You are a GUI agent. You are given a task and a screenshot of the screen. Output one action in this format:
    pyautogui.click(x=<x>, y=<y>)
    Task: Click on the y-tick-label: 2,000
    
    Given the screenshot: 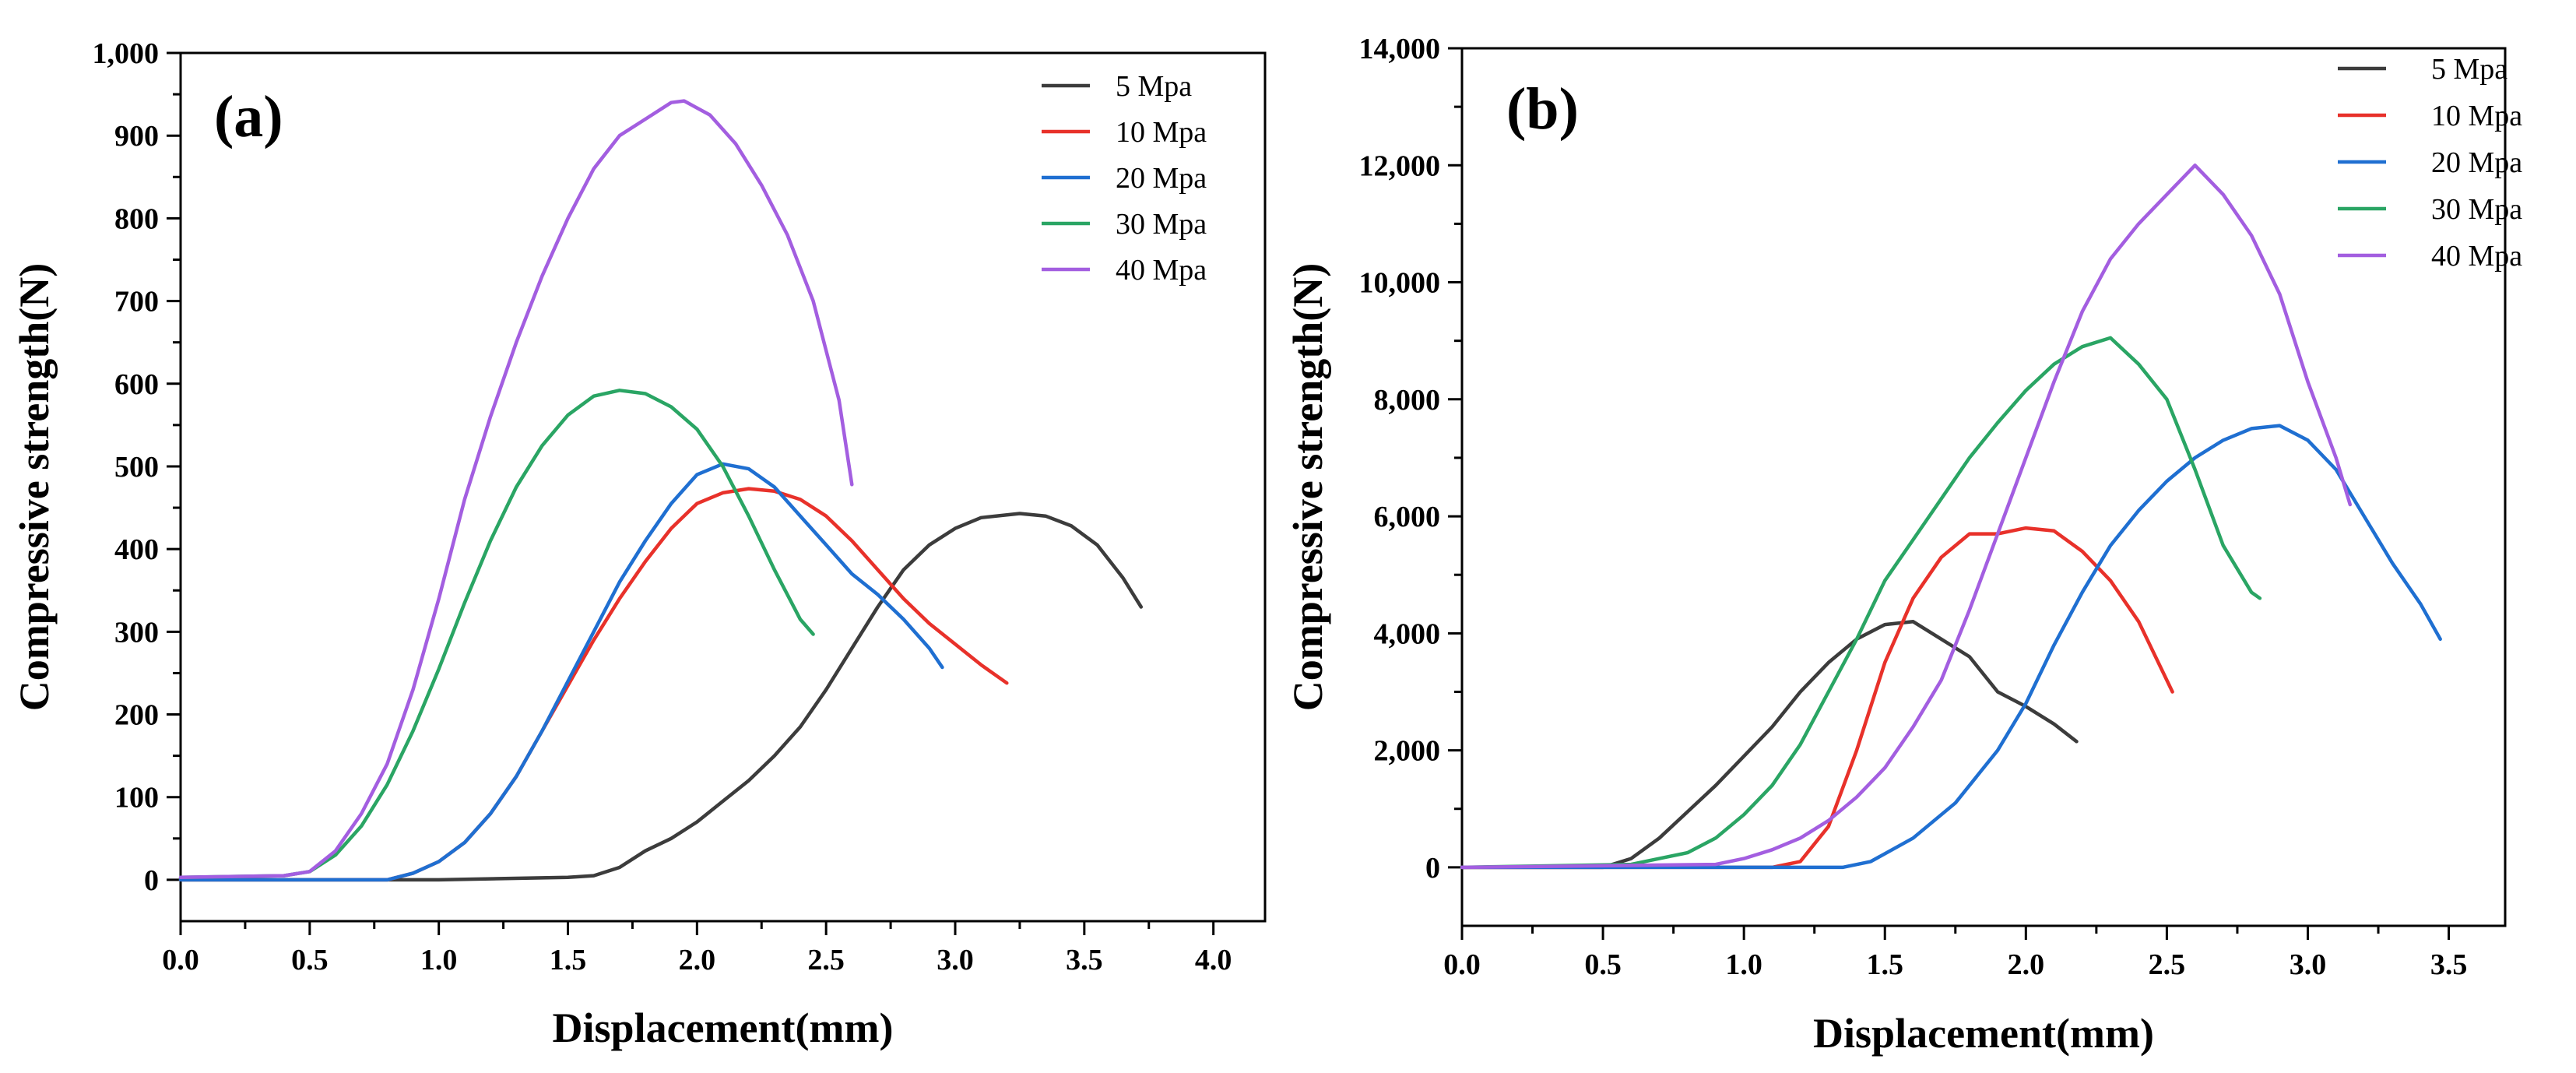 What is the action you would take?
    pyautogui.click(x=1408, y=751)
    